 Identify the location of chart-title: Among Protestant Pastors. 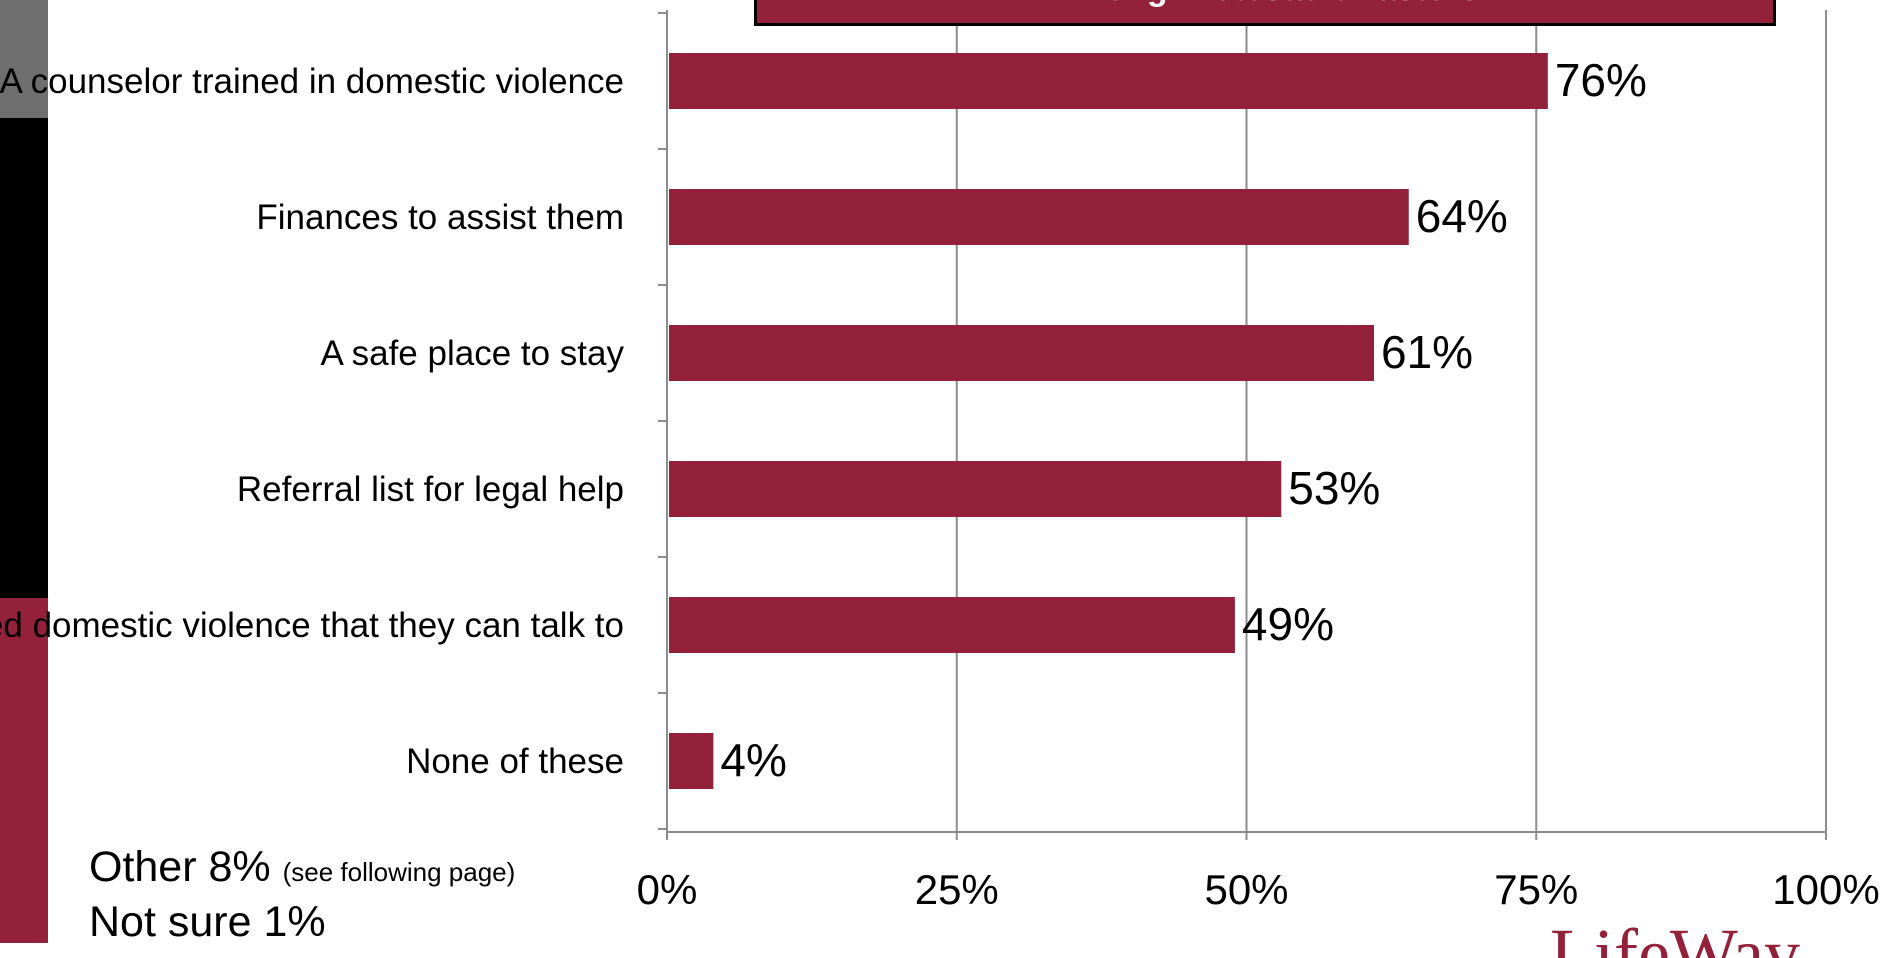
(1265, 4).